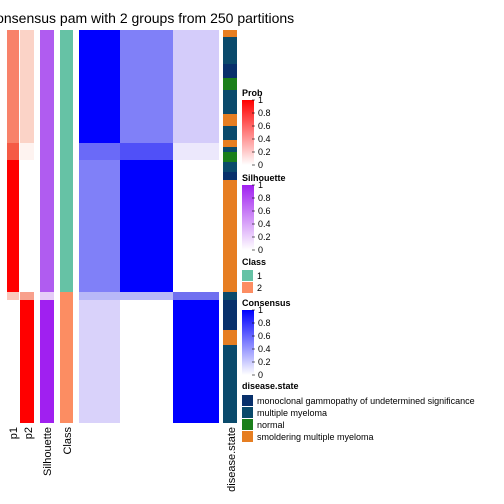  Describe the element at coordinates (264, 336) in the screenshot. I see `consensus-legend-tick: 0.6` at that location.